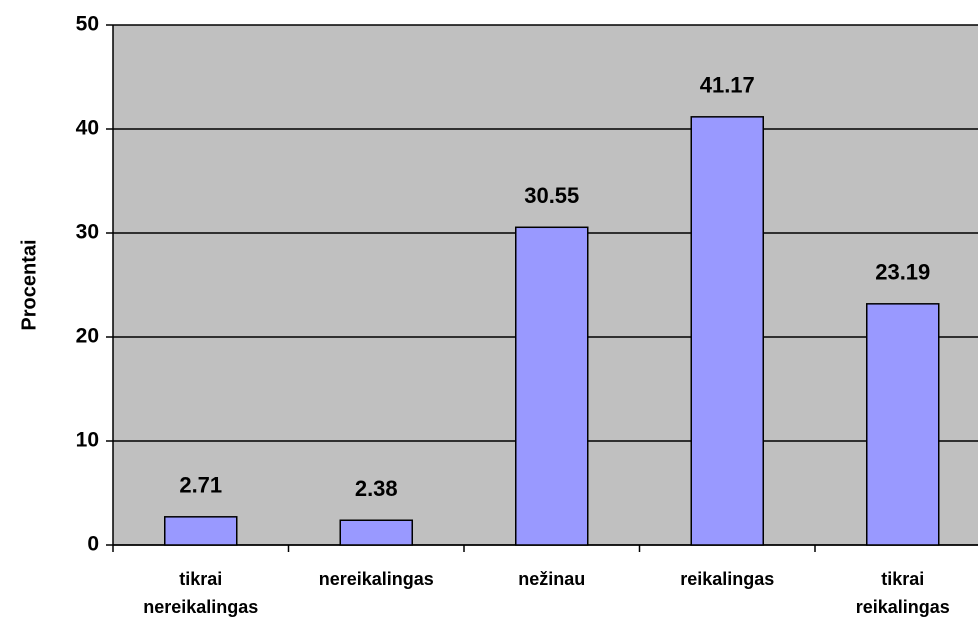 The image size is (978, 626). What do you see at coordinates (727, 85) in the screenshot?
I see `data-label: 41.17` at bounding box center [727, 85].